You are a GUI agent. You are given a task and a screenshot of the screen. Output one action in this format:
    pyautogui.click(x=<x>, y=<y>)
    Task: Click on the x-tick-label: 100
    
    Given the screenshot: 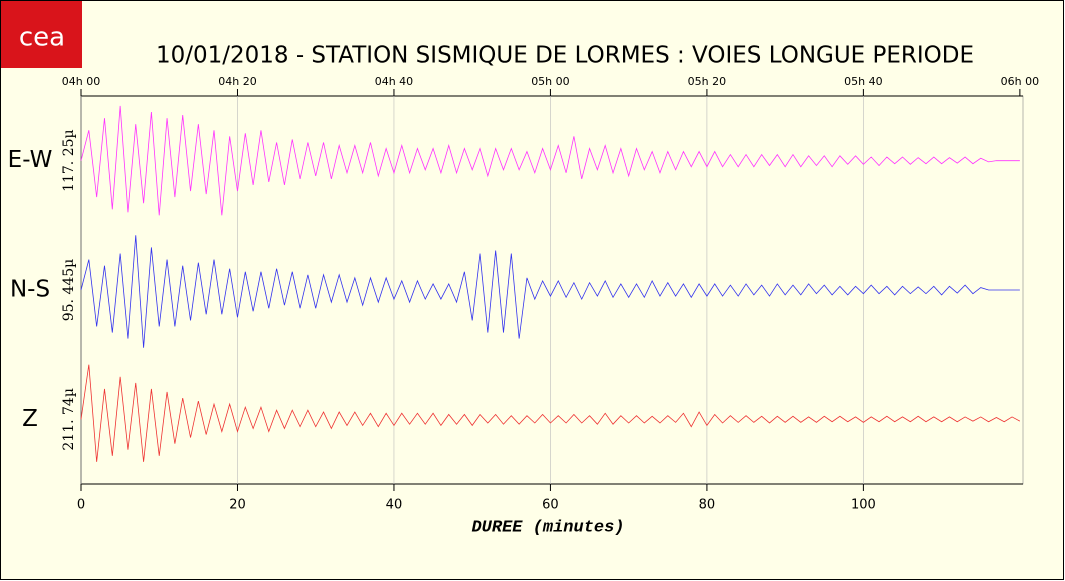 What is the action you would take?
    pyautogui.click(x=863, y=505)
    